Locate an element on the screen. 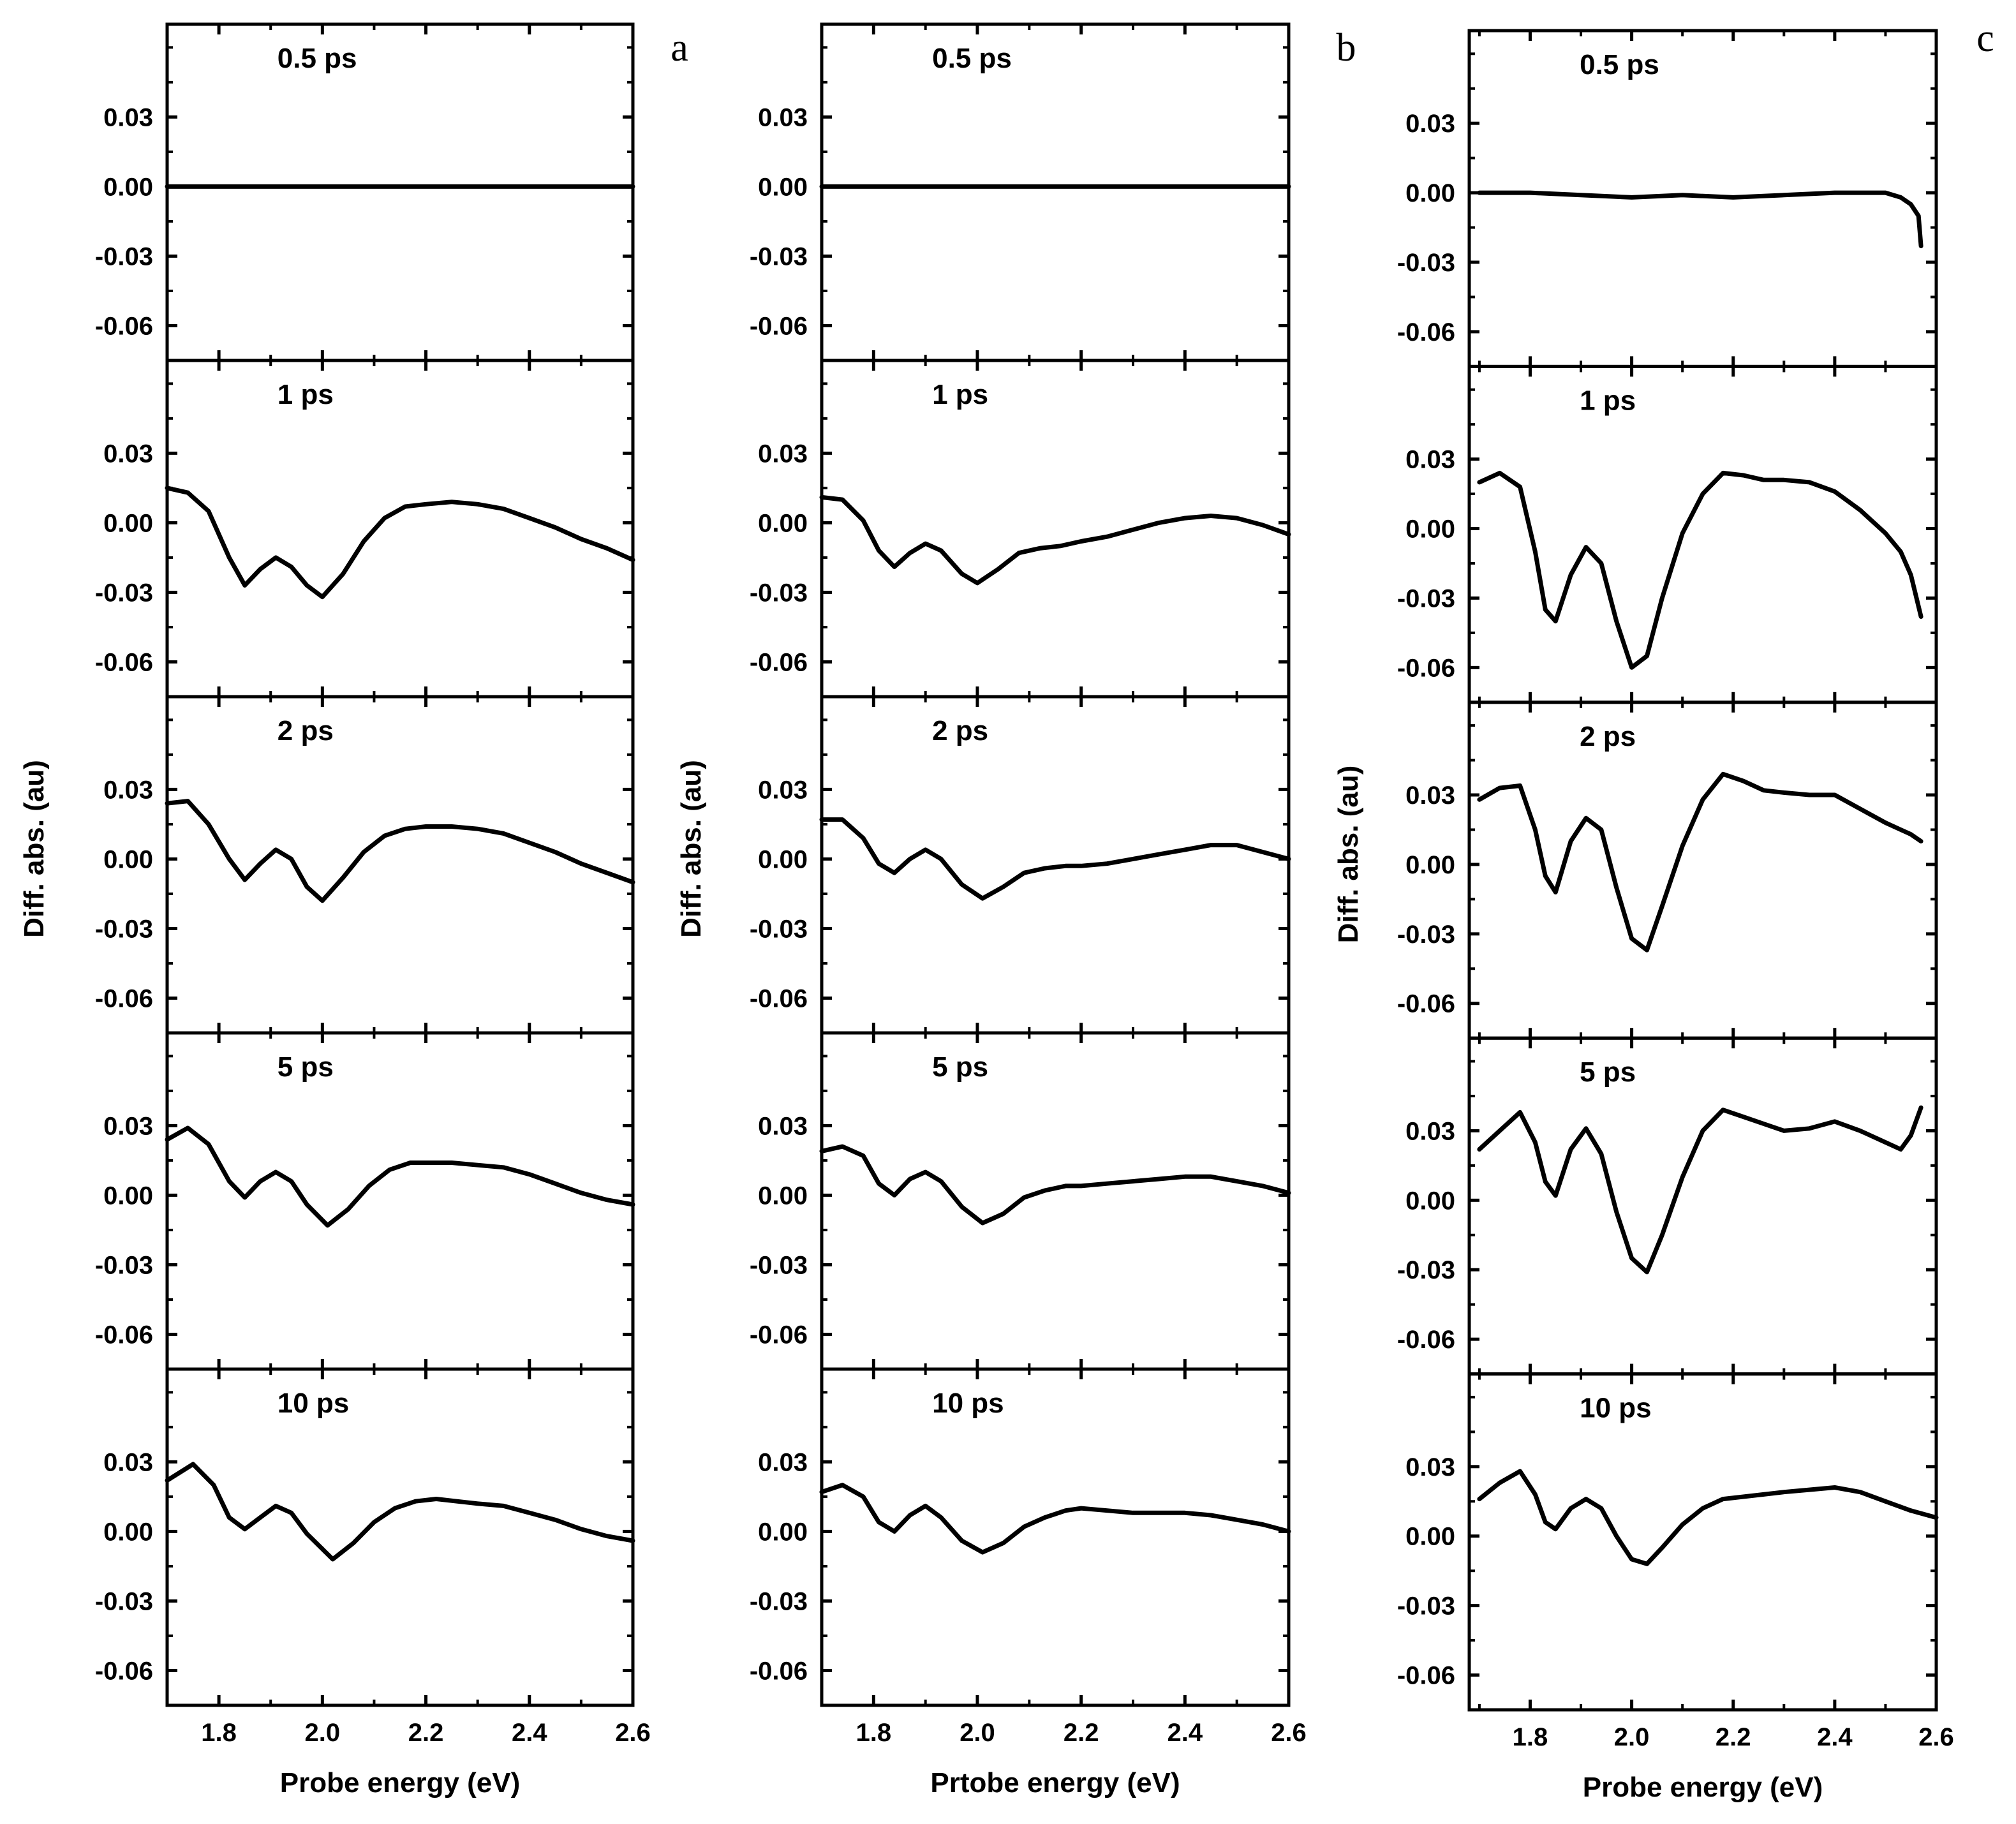 This screenshot has height=1824, width=2016. subplot-c-4: 0.03 0.00 -0.03 -0.06 5 ps is located at coordinates (1667, 1206).